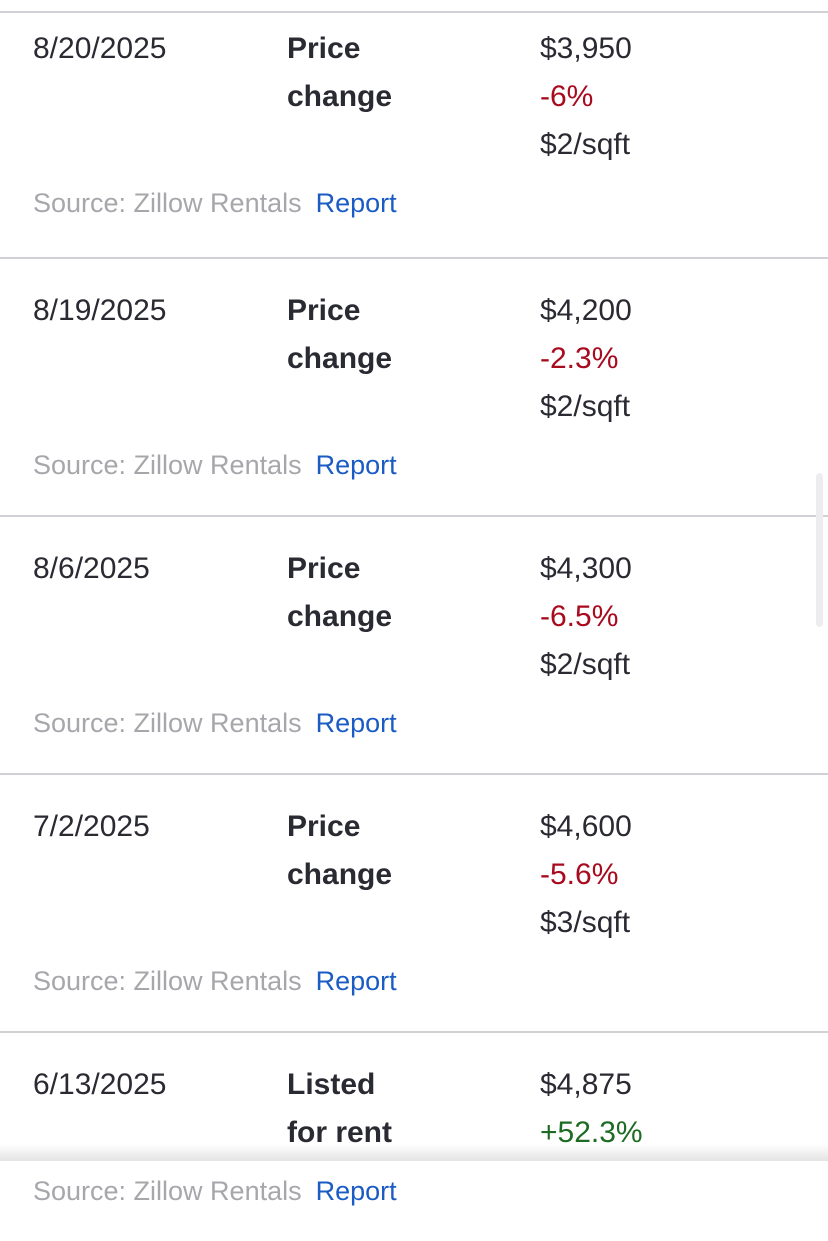 The image size is (828, 1241). Describe the element at coordinates (414, 1168) in the screenshot. I see `bottom-bar` at that location.